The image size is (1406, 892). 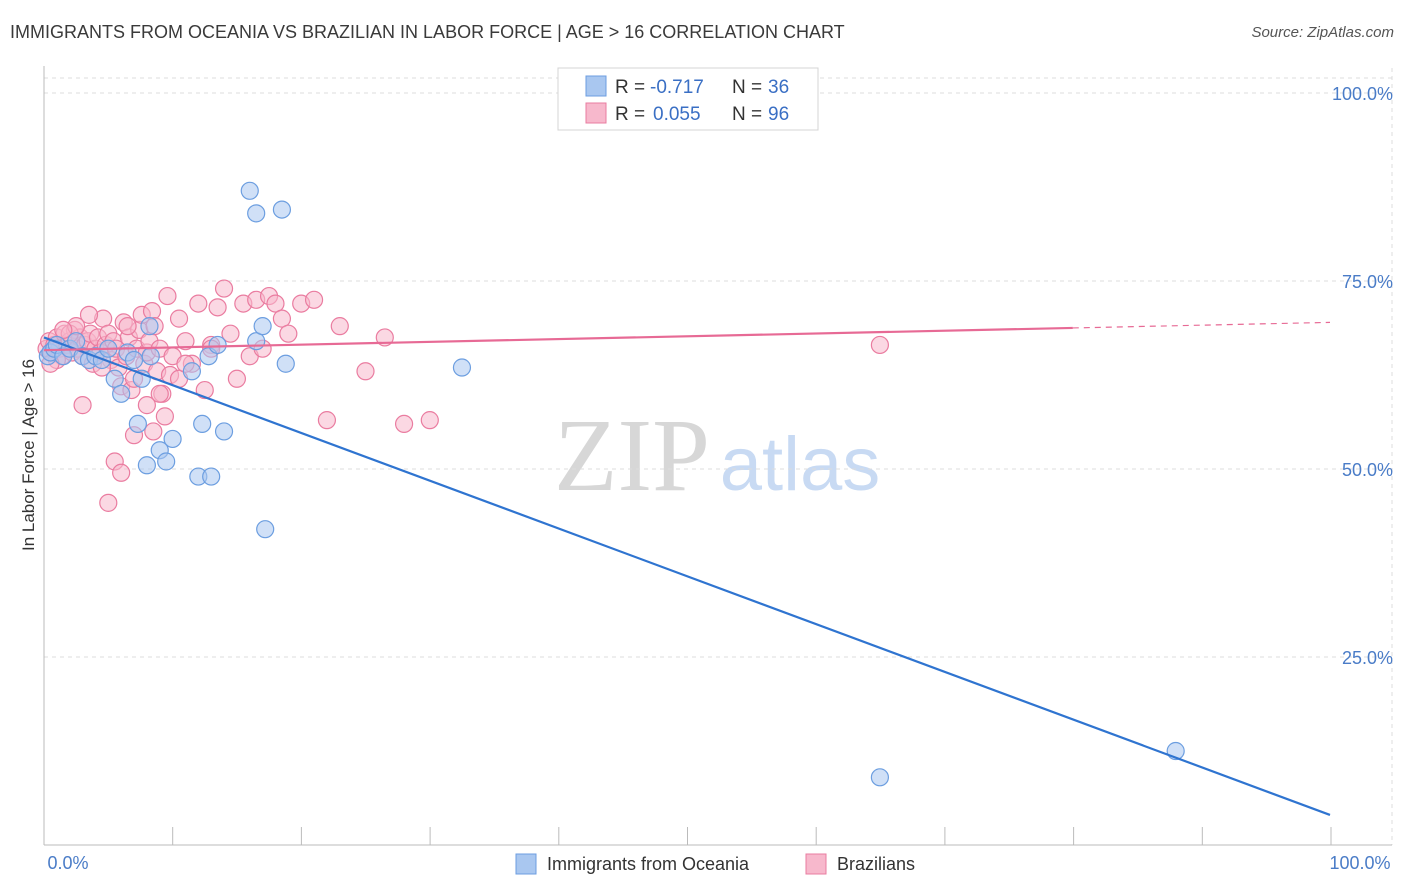 I want to click on x-tick-label-min: 0.0%, so click(x=67, y=863).